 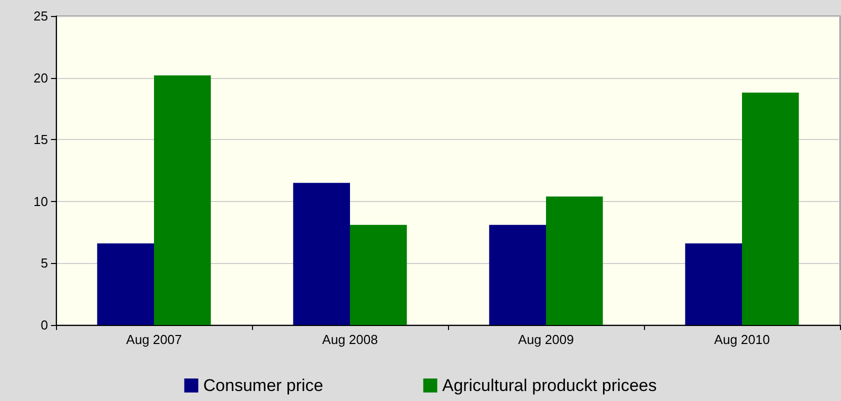 What do you see at coordinates (41, 201) in the screenshot?
I see `y-tick-label: 10` at bounding box center [41, 201].